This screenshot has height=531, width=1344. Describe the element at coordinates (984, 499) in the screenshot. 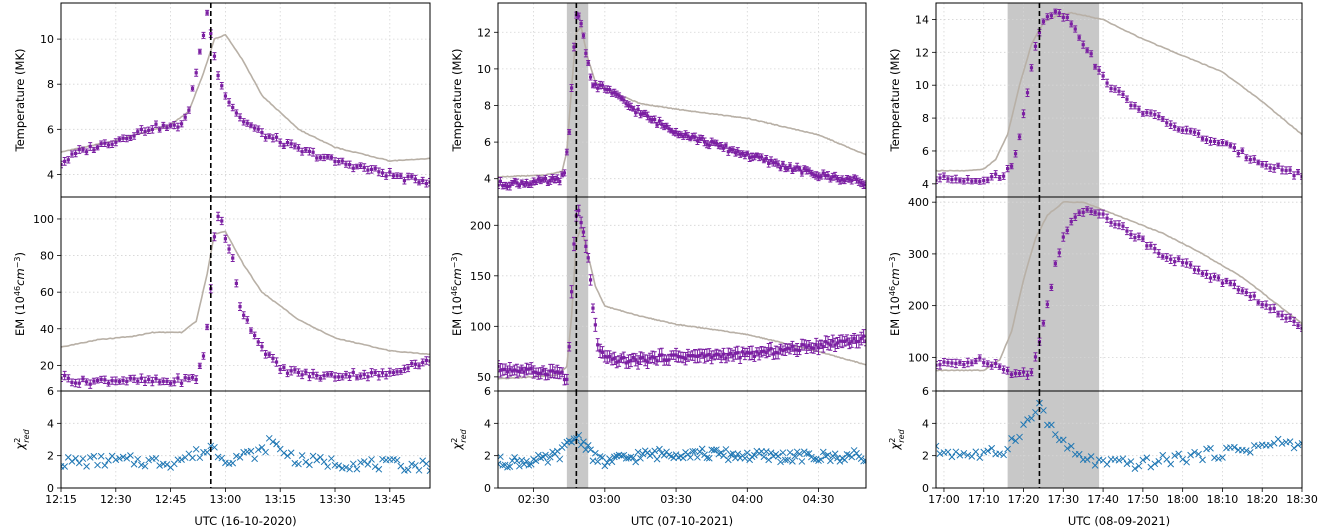

I see `x-tick-label: 17:10` at that location.